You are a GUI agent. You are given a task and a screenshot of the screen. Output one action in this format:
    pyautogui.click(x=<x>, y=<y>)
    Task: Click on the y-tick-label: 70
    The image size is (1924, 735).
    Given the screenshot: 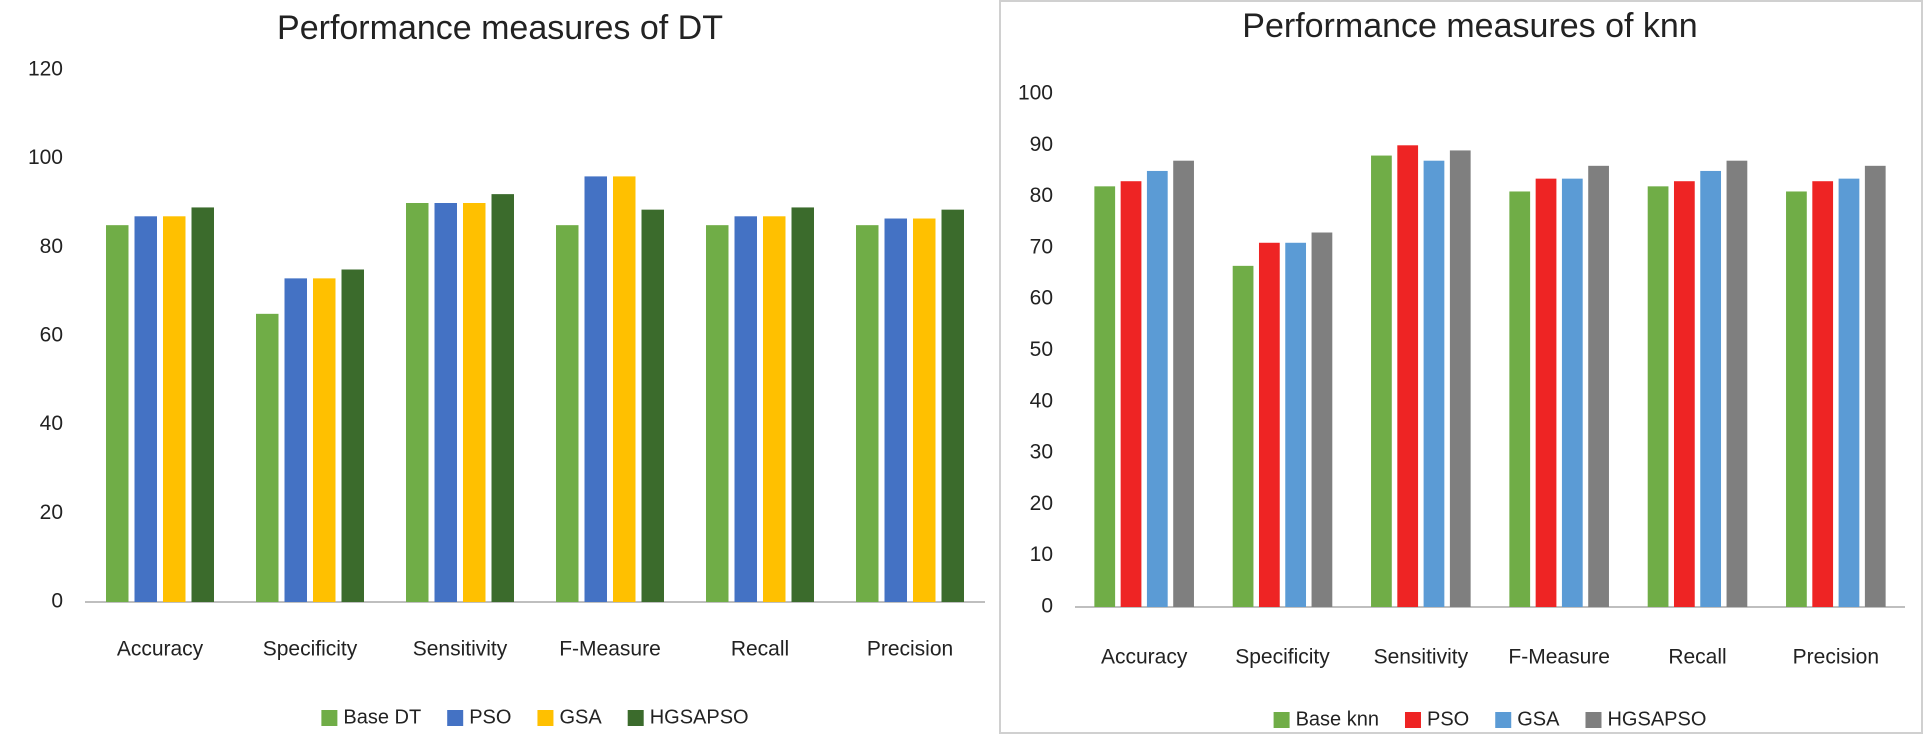 What is the action you would take?
    pyautogui.click(x=1041, y=246)
    